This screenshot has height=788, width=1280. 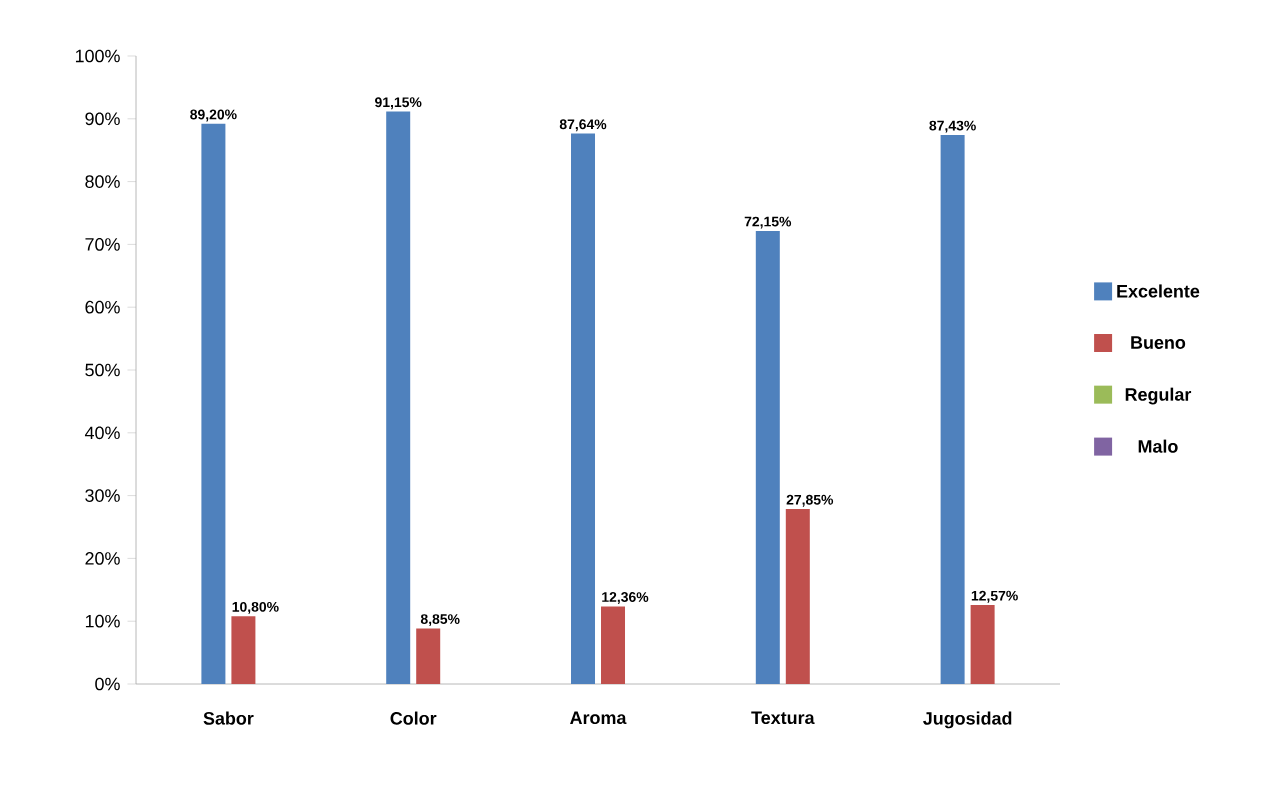 What do you see at coordinates (102, 119) in the screenshot?
I see `y-tick-label: 90%` at bounding box center [102, 119].